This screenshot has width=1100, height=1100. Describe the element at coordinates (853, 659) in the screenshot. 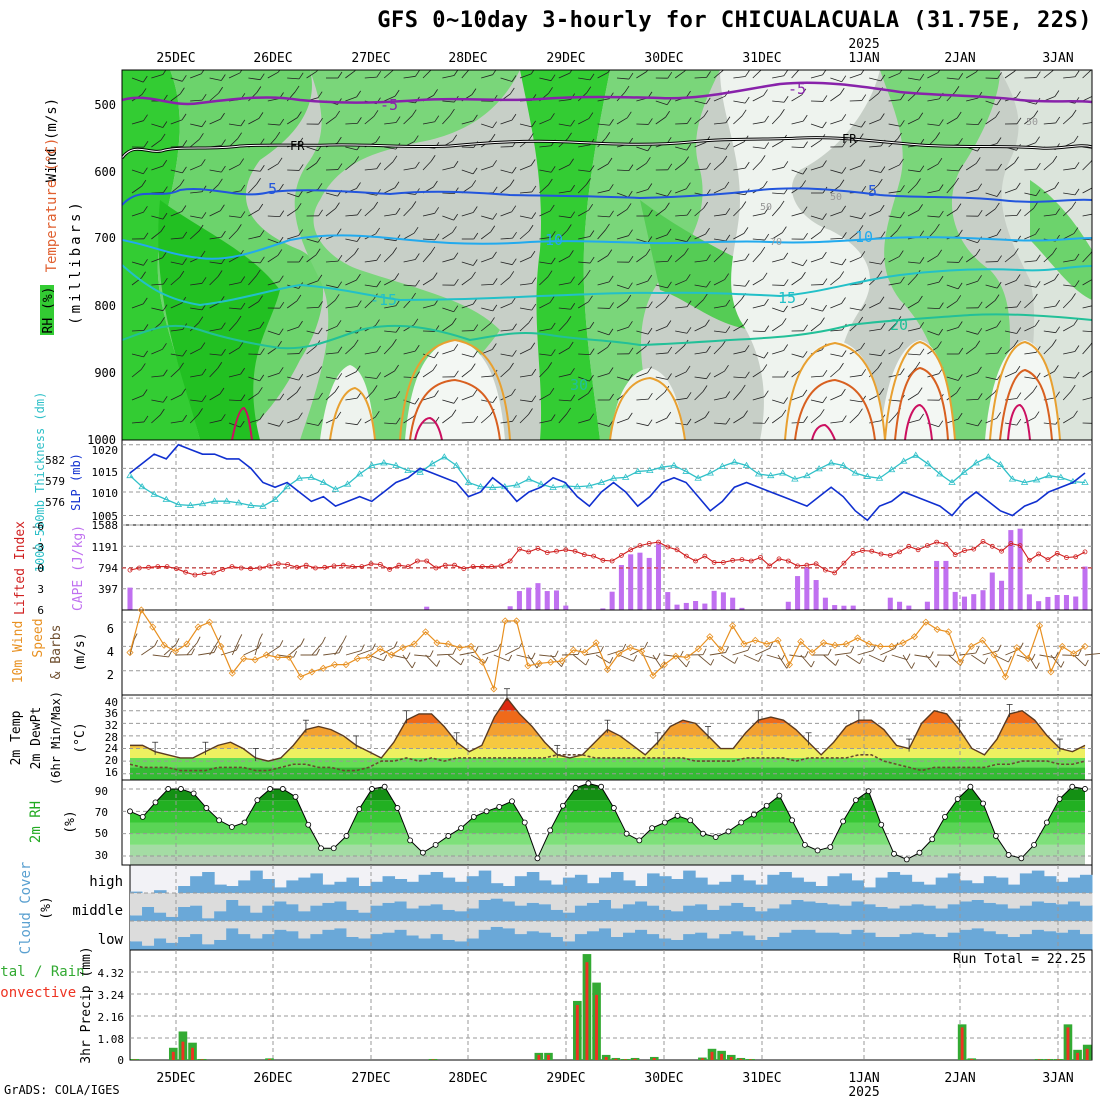

I see `barb-shaft` at that location.